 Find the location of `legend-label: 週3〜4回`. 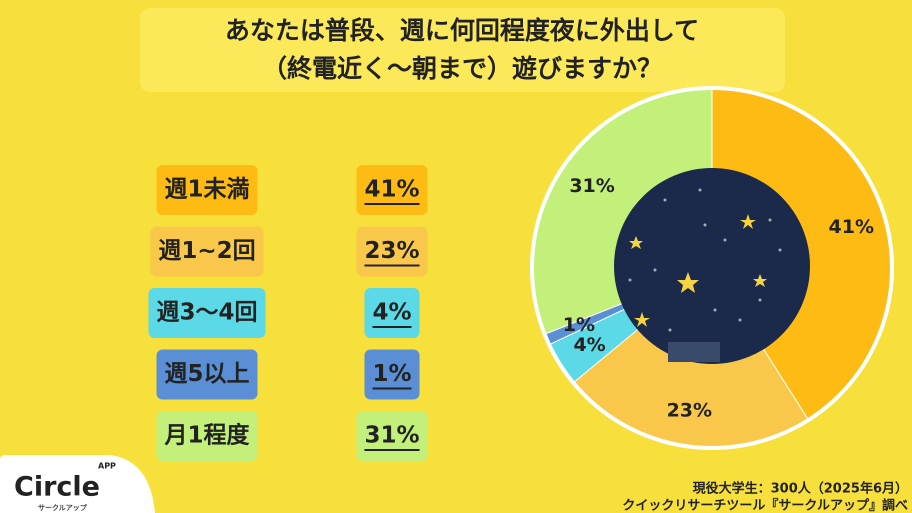

legend-label: 週3〜4回 is located at coordinates (206, 313).